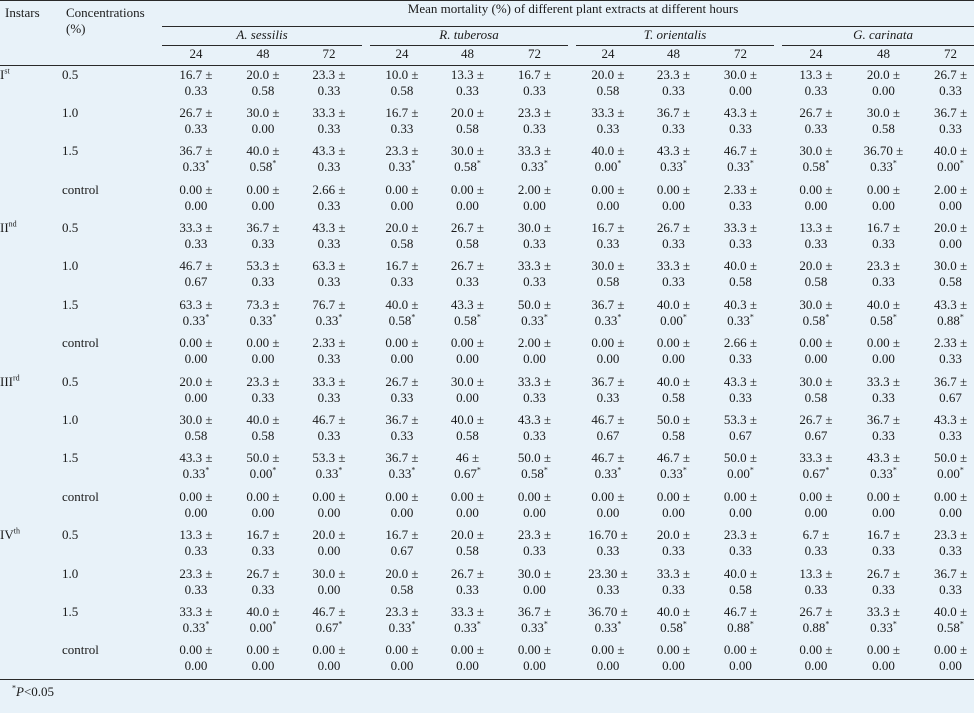 The width and height of the screenshot is (974, 713). Describe the element at coordinates (263, 123) in the screenshot. I see `mortality-value-cell: 30.0 ±0.00` at that location.